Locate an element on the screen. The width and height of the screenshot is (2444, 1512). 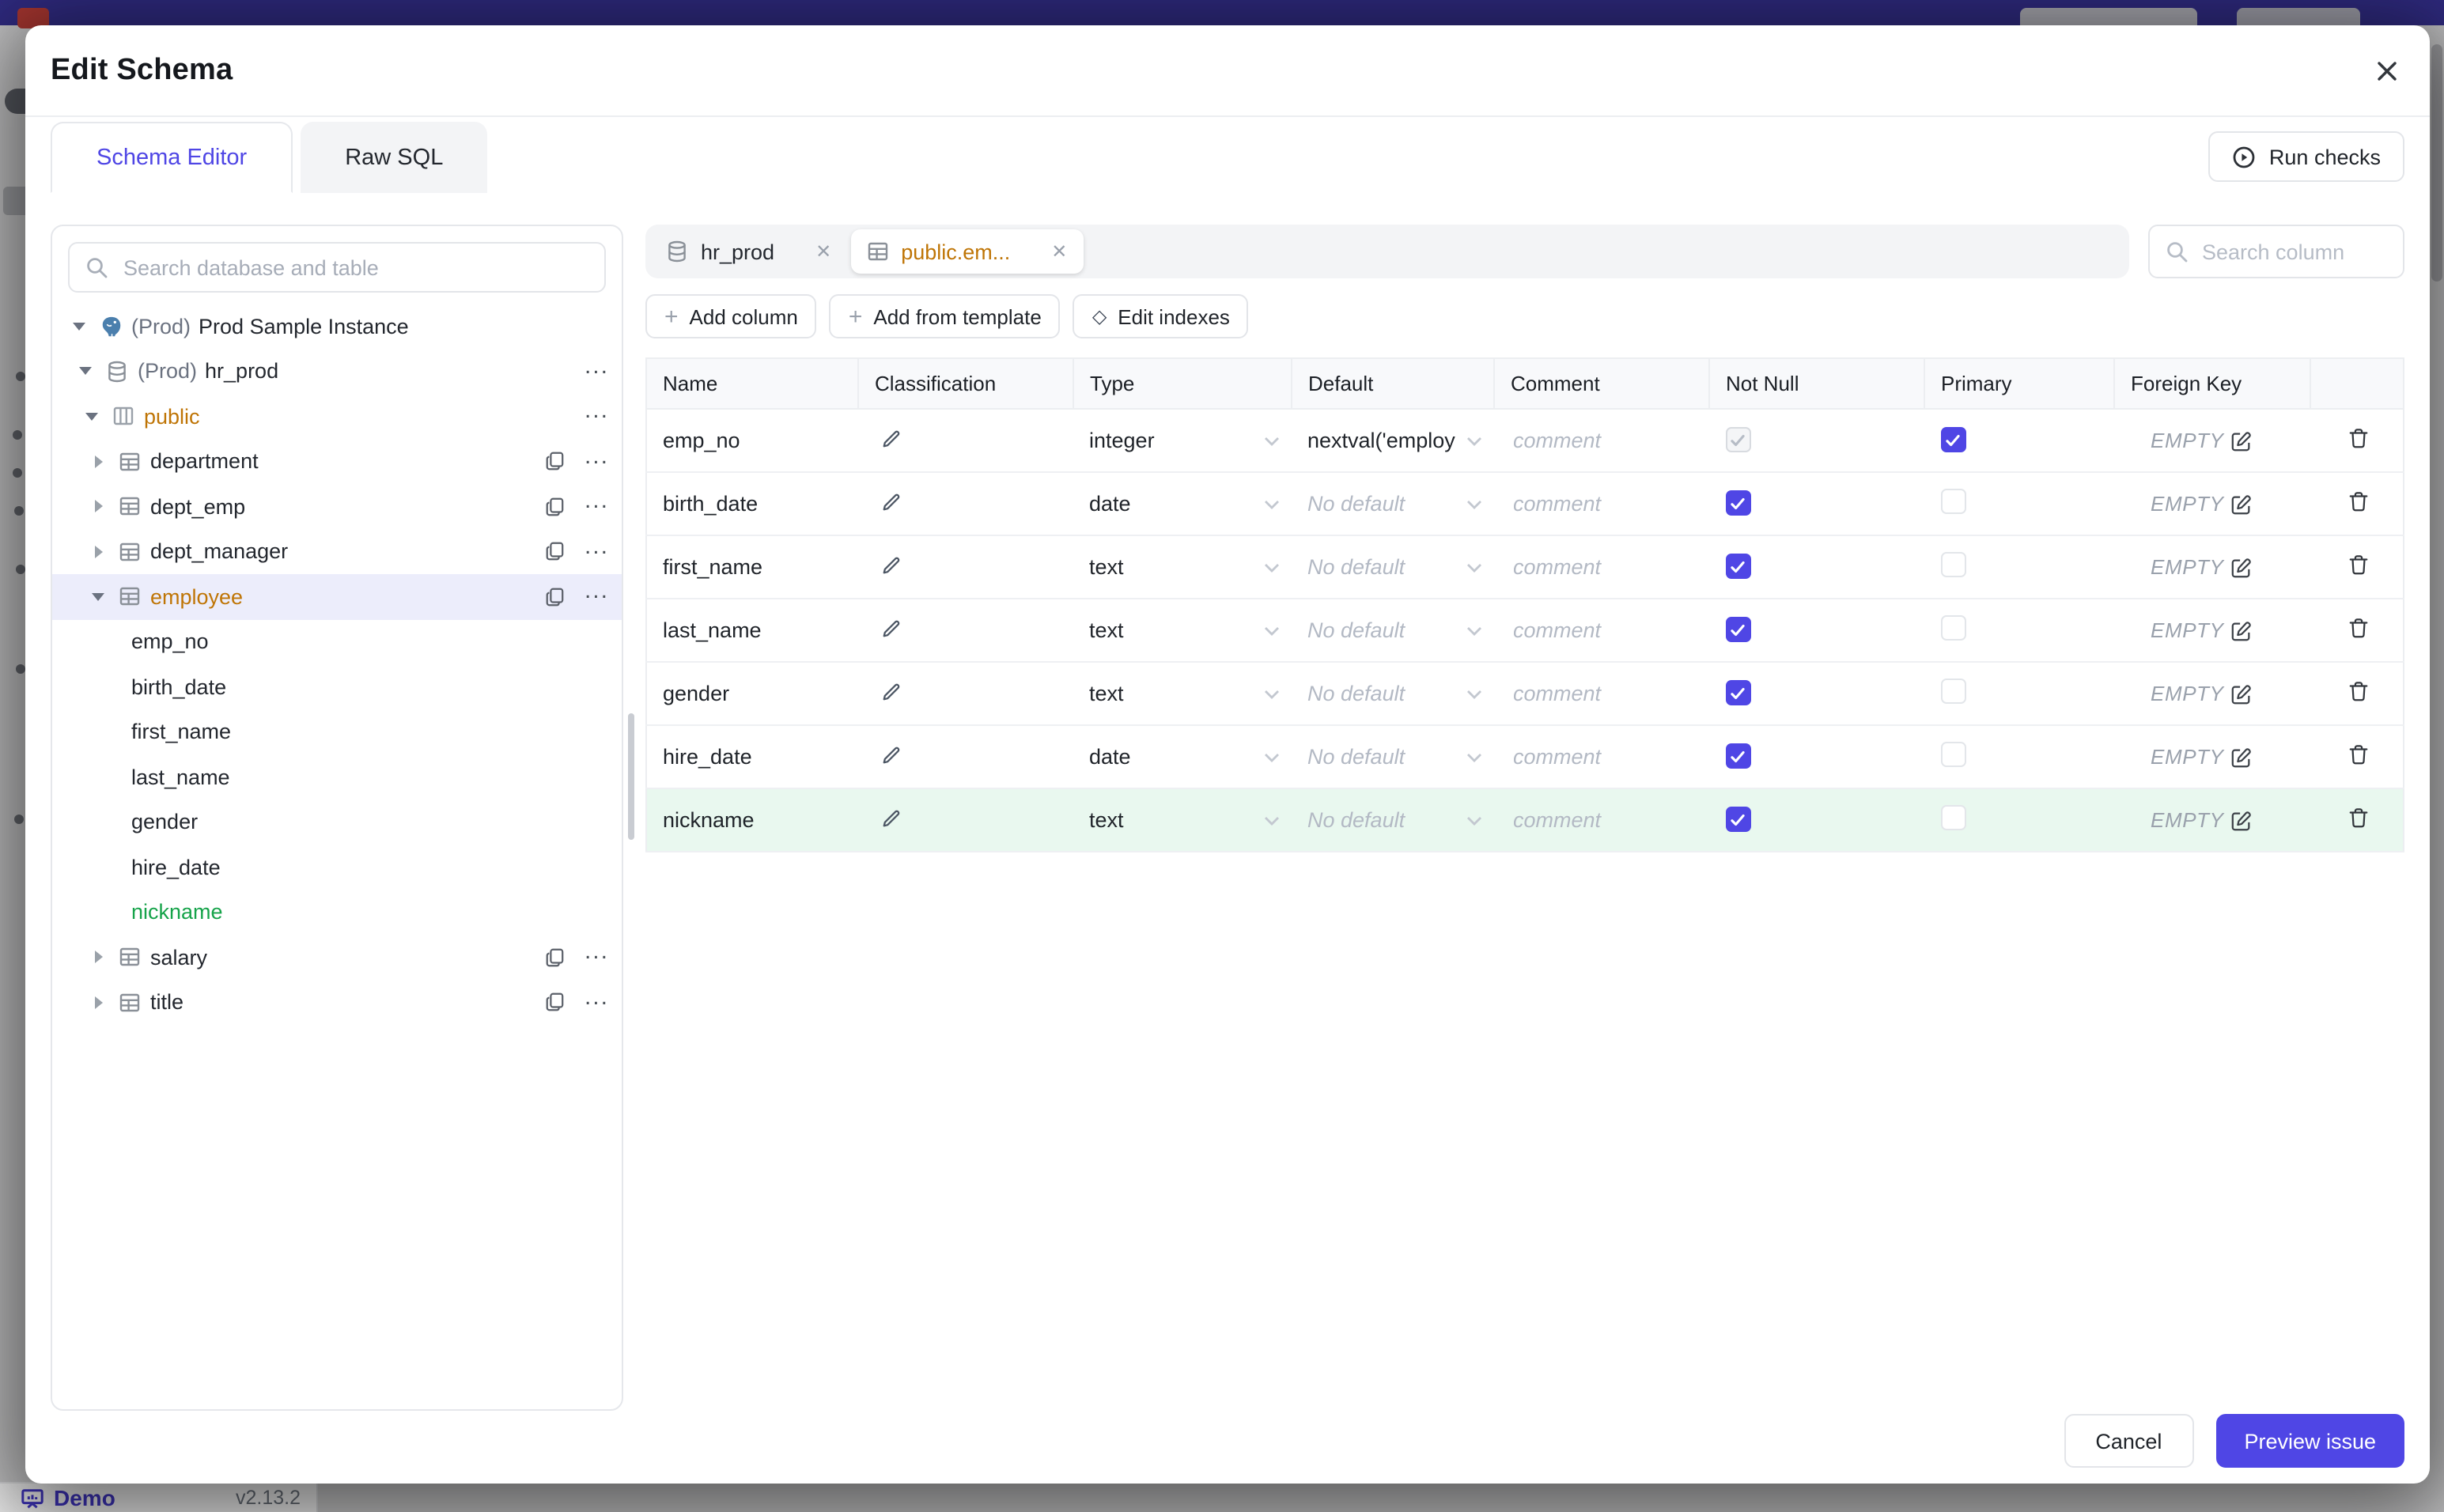
column-search is located at coordinates (2276, 251).